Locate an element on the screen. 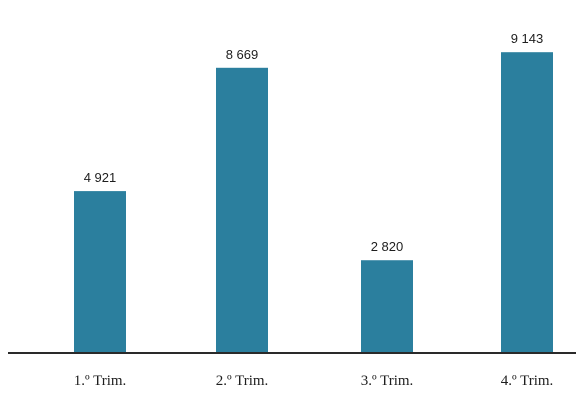 The height and width of the screenshot is (394, 576). x-tick-label-3: 3.º Trim. is located at coordinates (387, 381).